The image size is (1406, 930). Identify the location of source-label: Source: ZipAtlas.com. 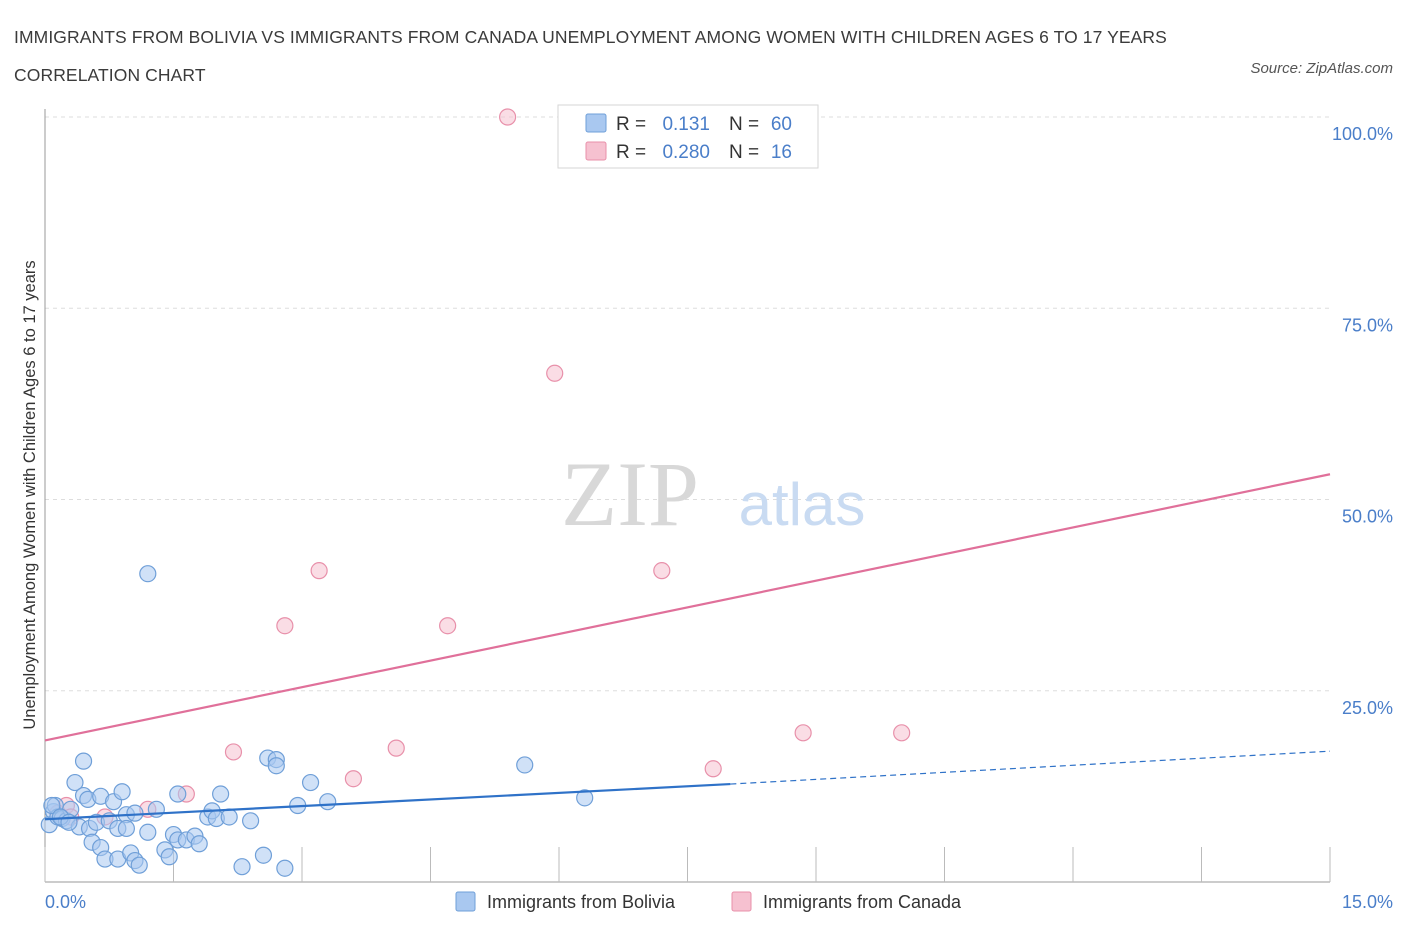
(1321, 68).